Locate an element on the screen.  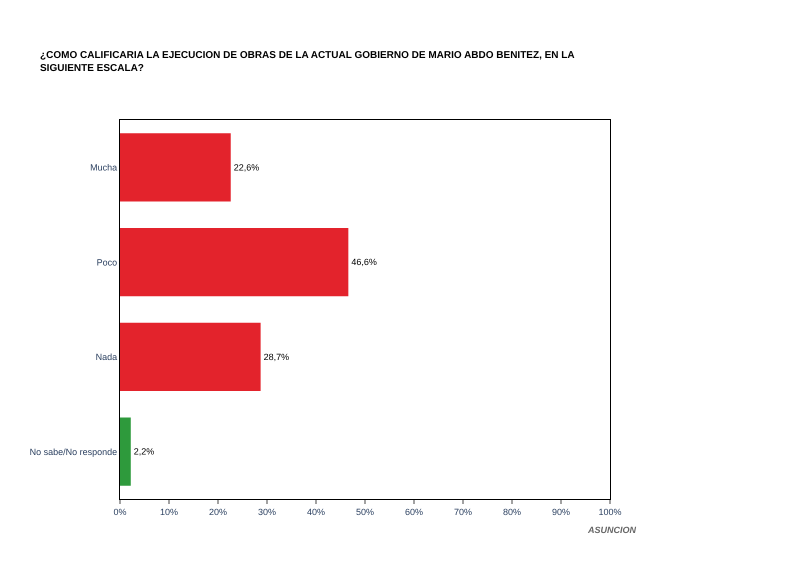
x-tick-label: 40% is located at coordinates (316, 511).